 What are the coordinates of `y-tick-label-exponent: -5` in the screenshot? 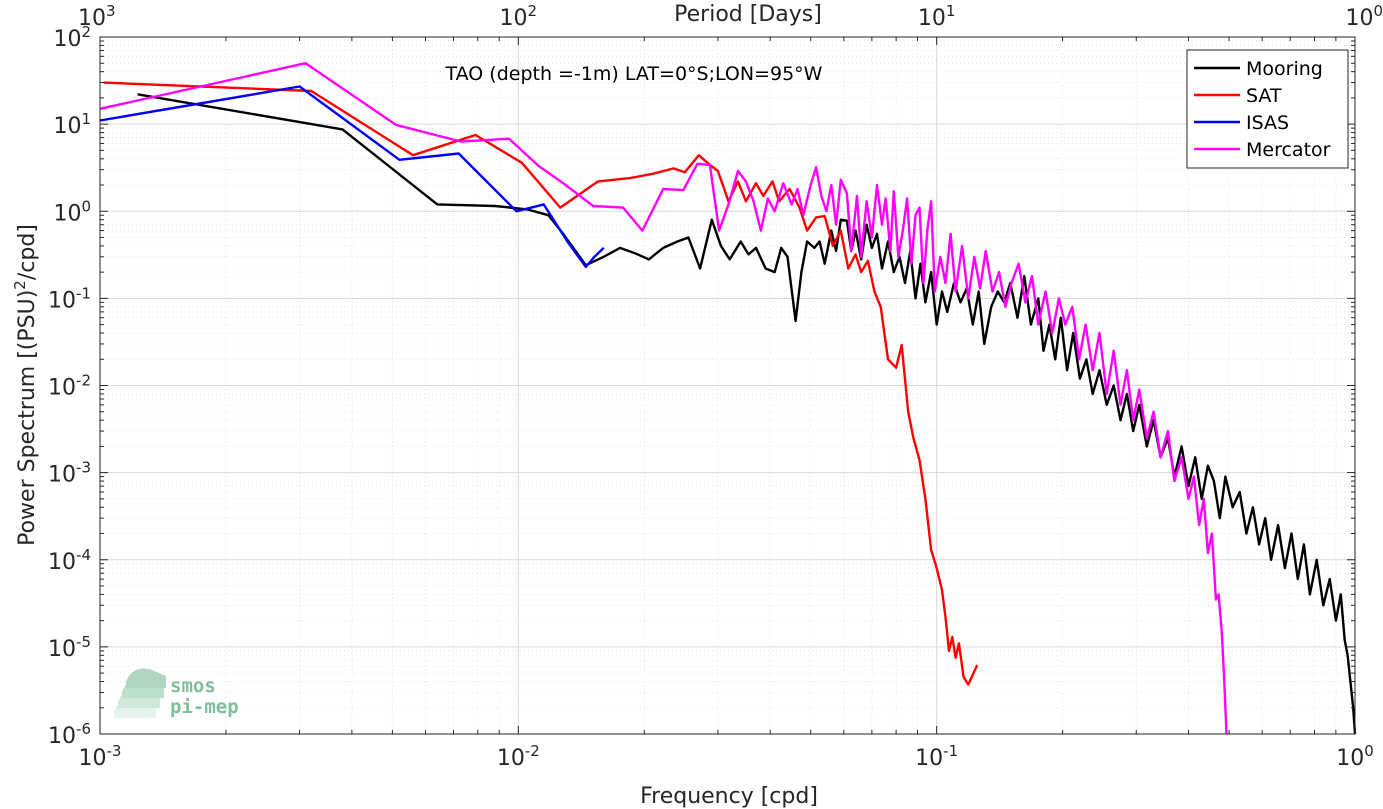 It's located at (83, 642).